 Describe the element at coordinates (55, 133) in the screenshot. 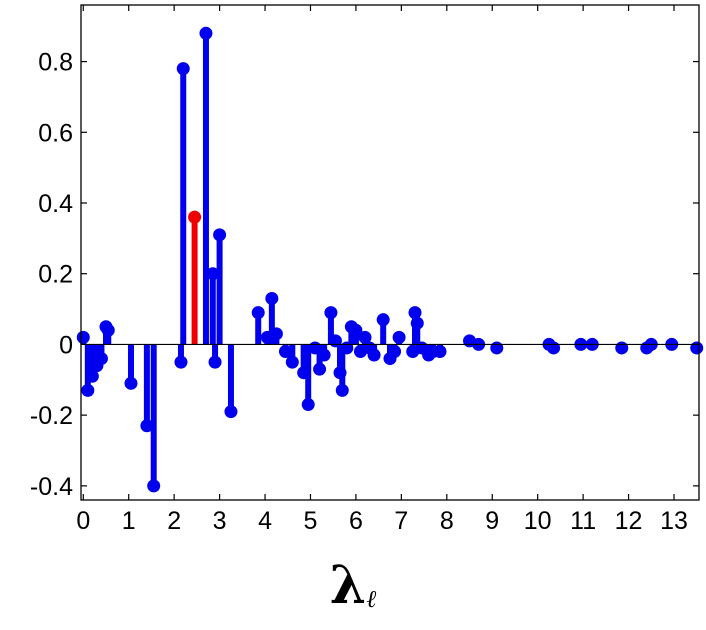

I see `y-tick-label: 0.6` at that location.